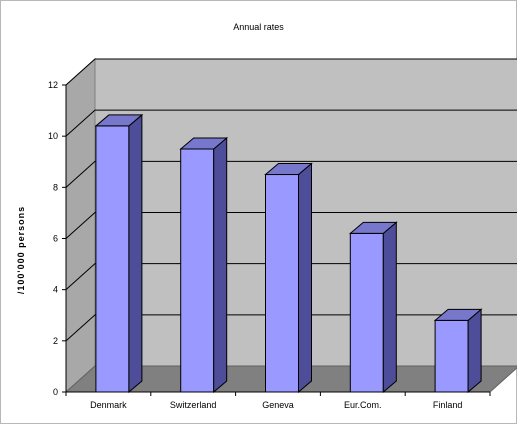 This screenshot has width=517, height=424. Describe the element at coordinates (108, 405) in the screenshot. I see `x-tick-label: Denmark` at that location.